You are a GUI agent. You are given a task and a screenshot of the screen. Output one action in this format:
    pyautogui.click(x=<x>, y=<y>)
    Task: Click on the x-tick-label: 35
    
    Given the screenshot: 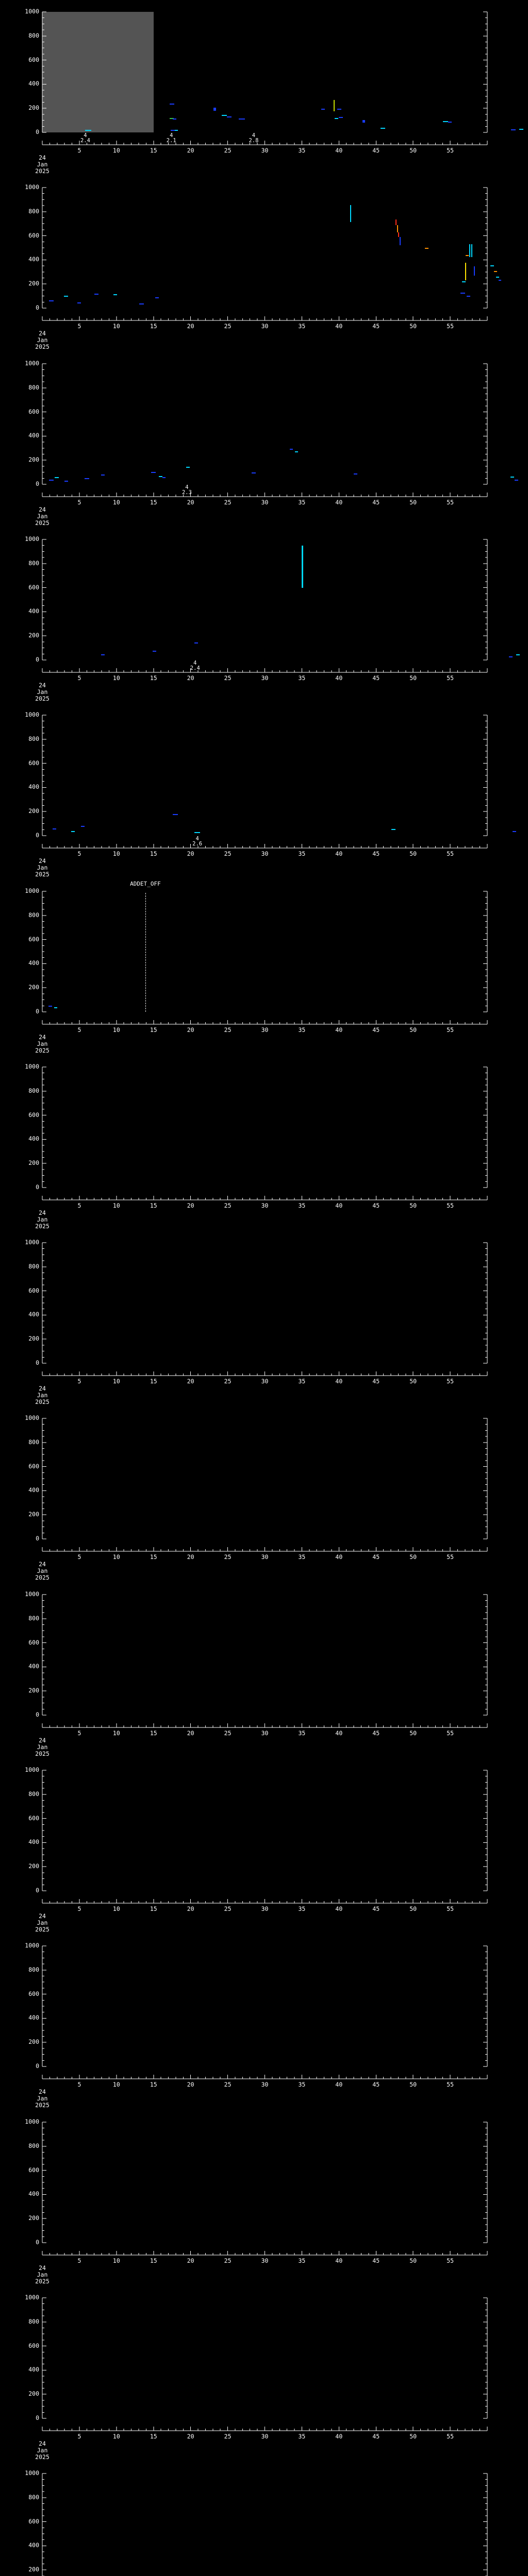 What is the action you would take?
    pyautogui.click(x=302, y=502)
    